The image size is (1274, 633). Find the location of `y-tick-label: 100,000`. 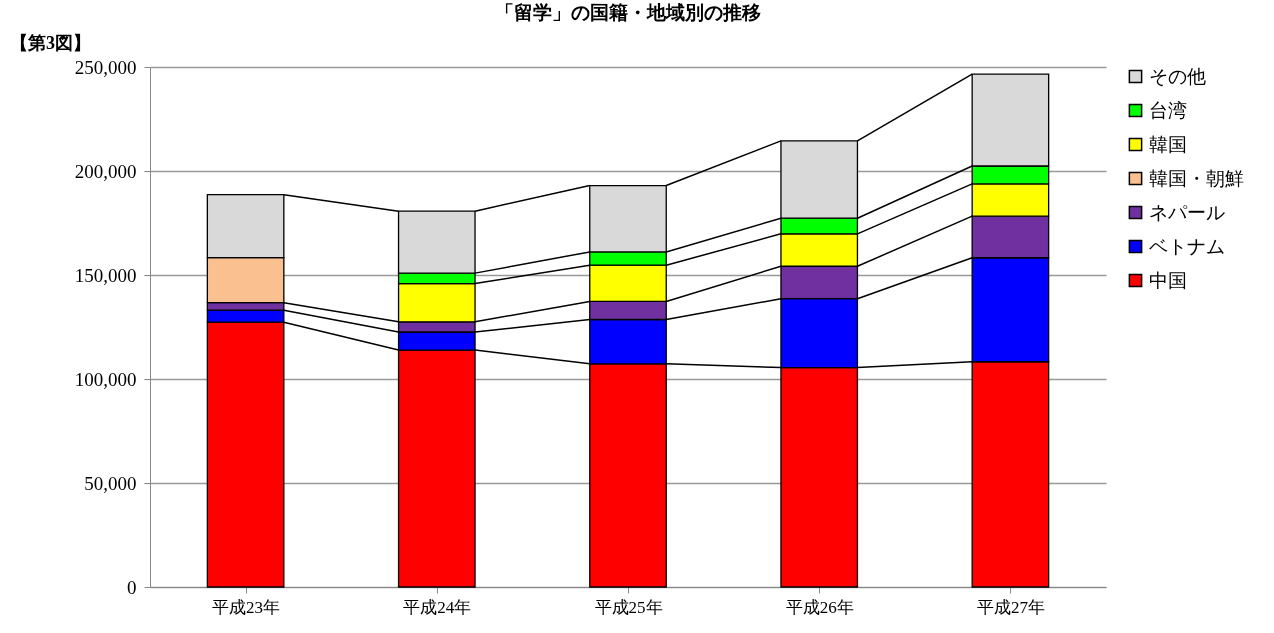

y-tick-label: 100,000 is located at coordinates (105, 379).